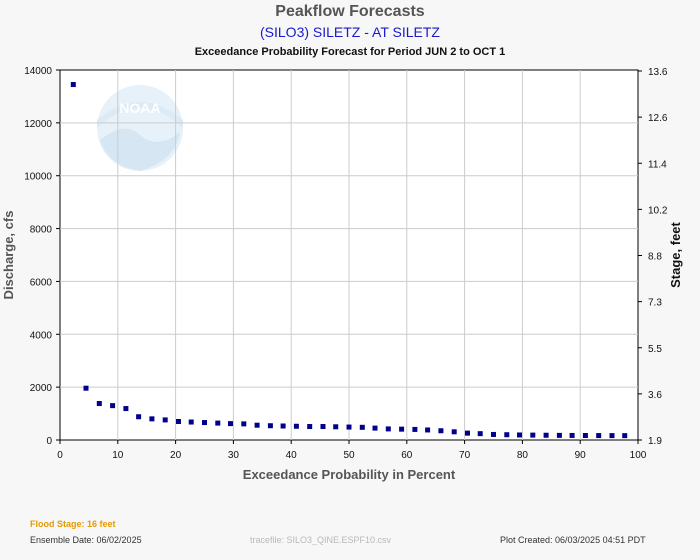 This screenshot has height=560, width=700. I want to click on y2-axis-label: Stage, feet, so click(675, 254).